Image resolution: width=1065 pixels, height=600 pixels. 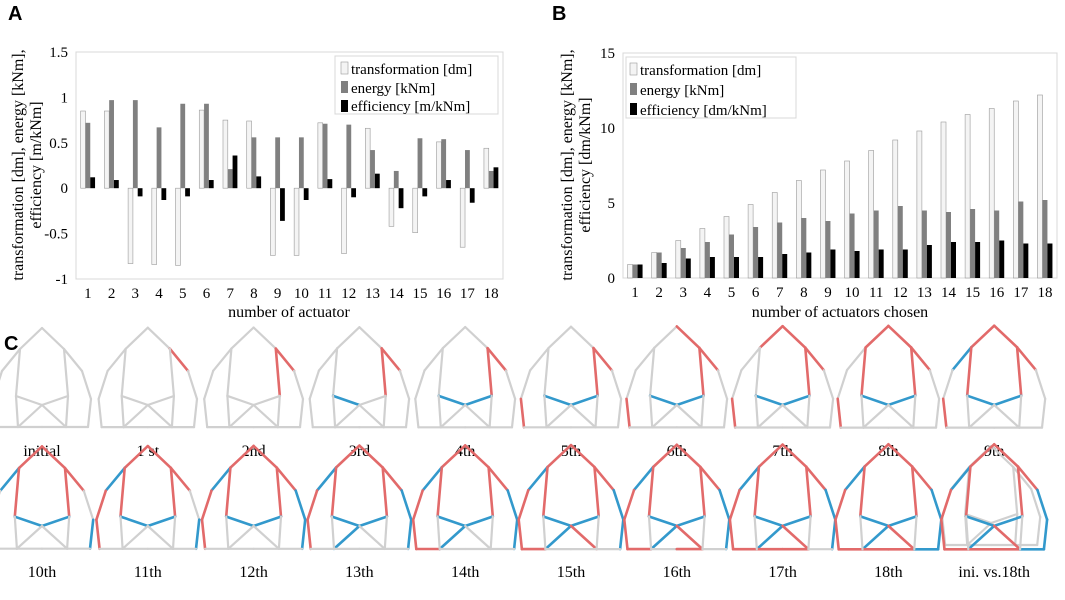 What do you see at coordinates (253, 572) in the screenshot?
I see `stage-label-12: 12th` at bounding box center [253, 572].